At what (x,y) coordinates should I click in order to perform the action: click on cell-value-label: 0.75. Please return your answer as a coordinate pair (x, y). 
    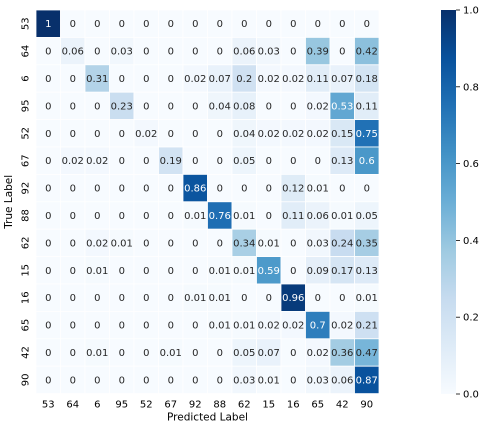
    Looking at the image, I should click on (367, 134).